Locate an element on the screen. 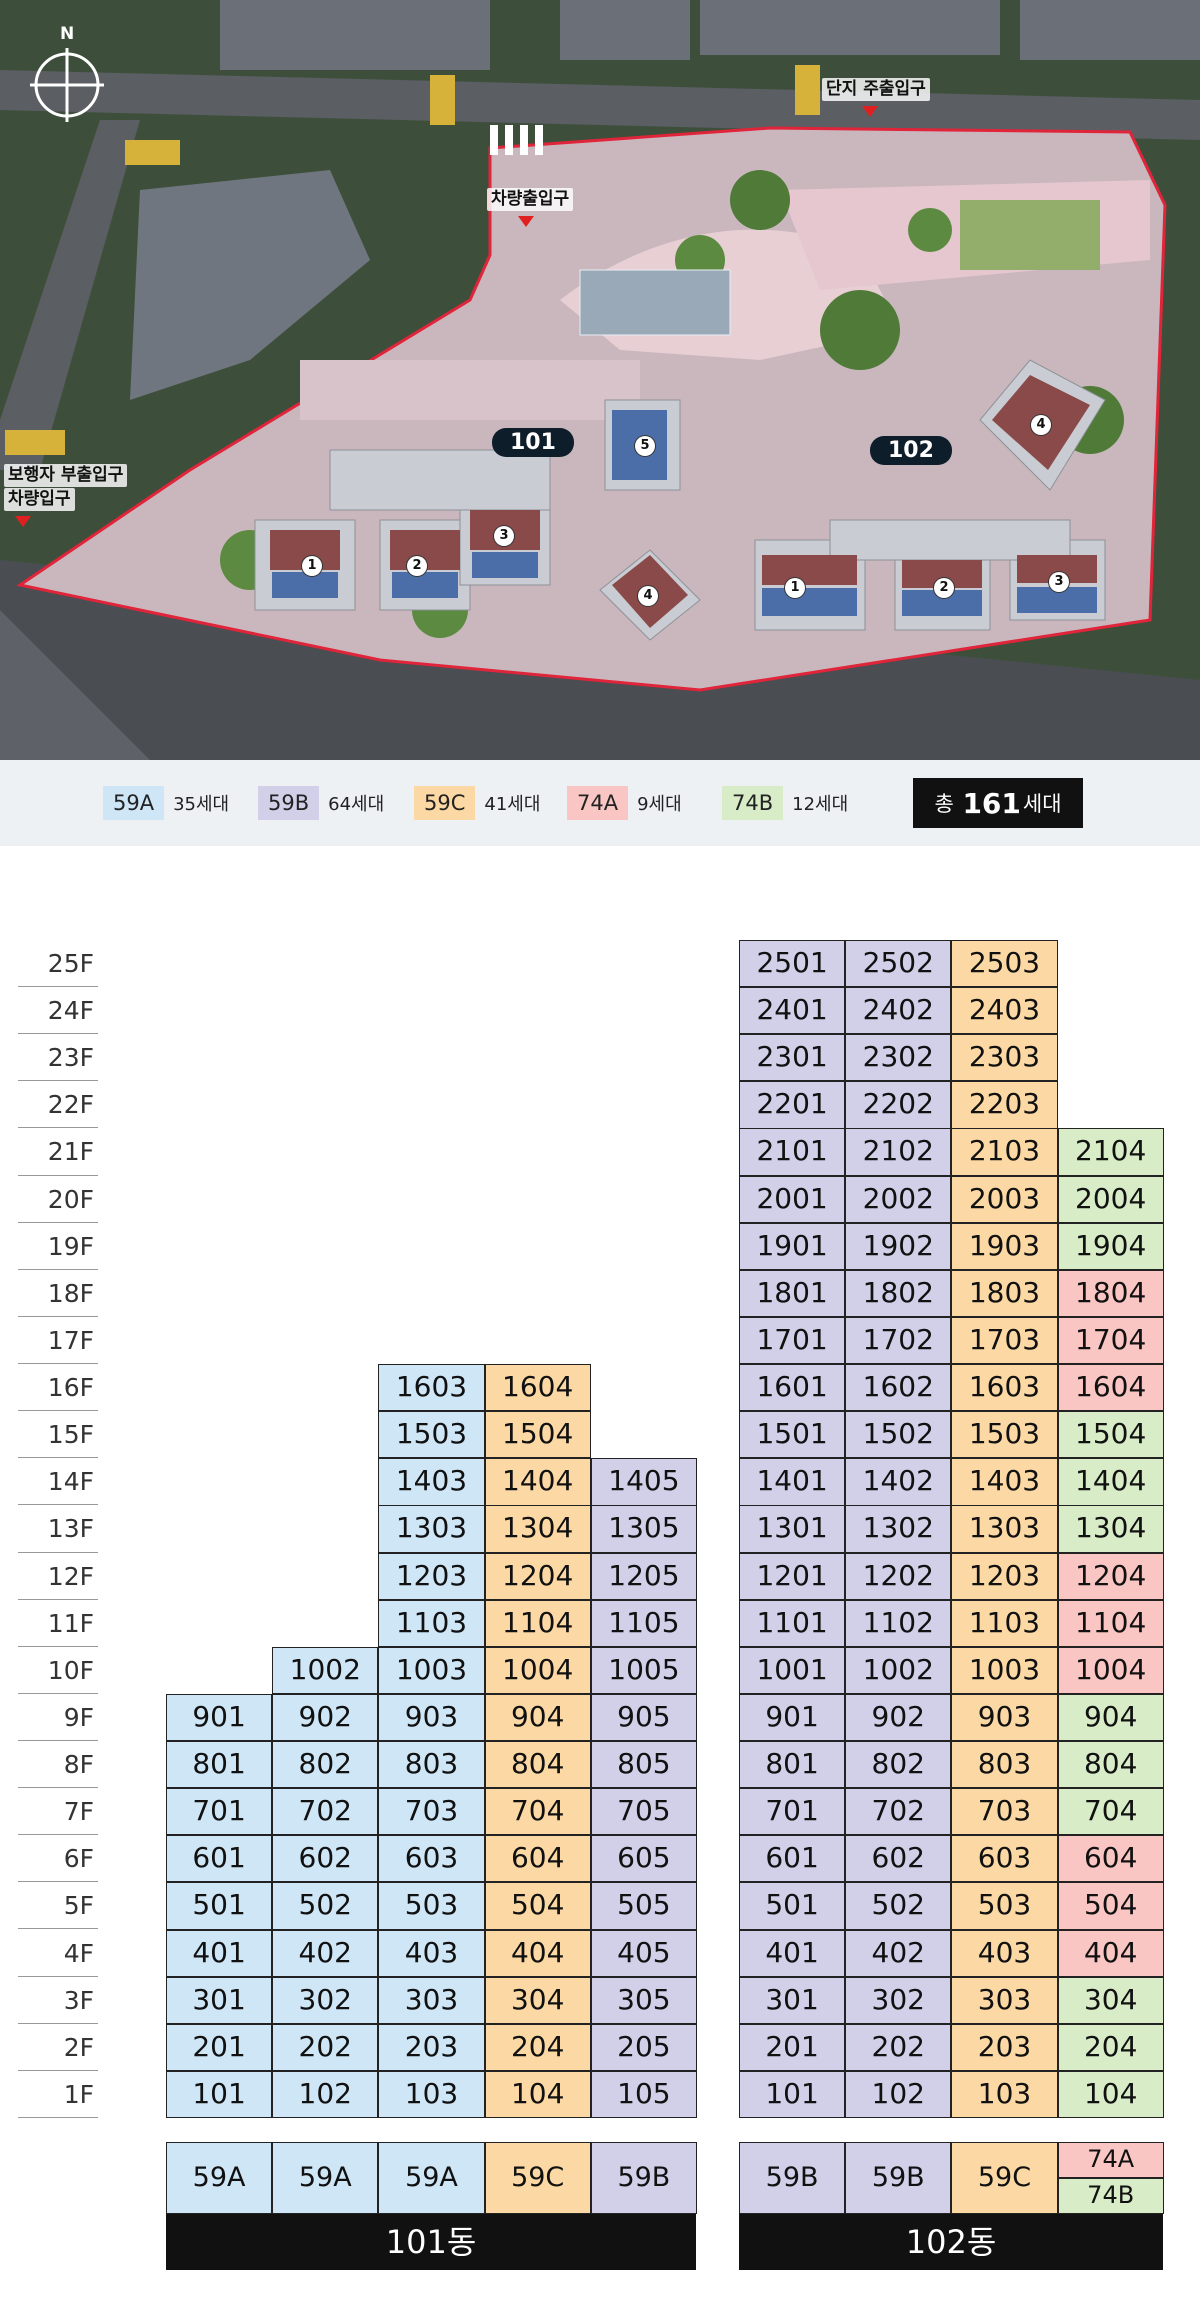 This screenshot has height=2322, width=1200. unit-cell: 1804 is located at coordinates (1110, 1293).